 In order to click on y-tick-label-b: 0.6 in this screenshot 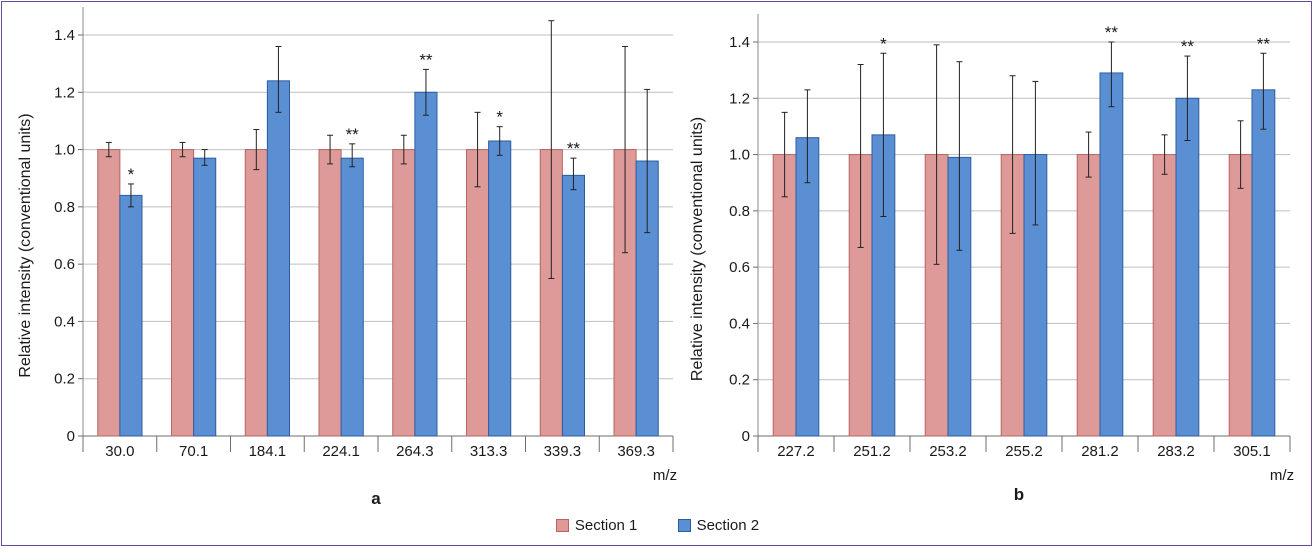, I will do `click(739, 267)`.